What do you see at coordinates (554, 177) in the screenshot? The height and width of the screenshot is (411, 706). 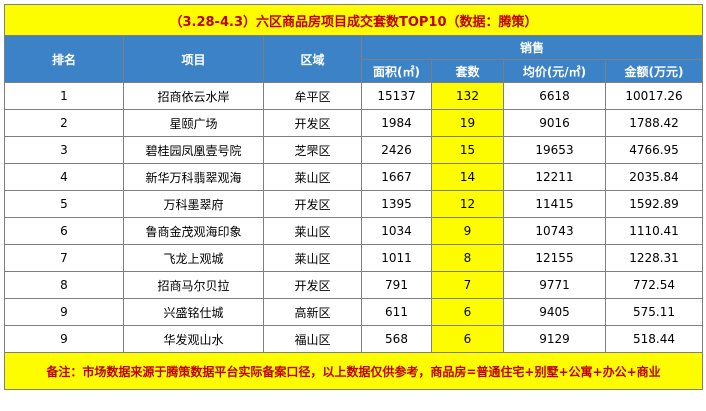 I see `avg-price-cell: 12211` at bounding box center [554, 177].